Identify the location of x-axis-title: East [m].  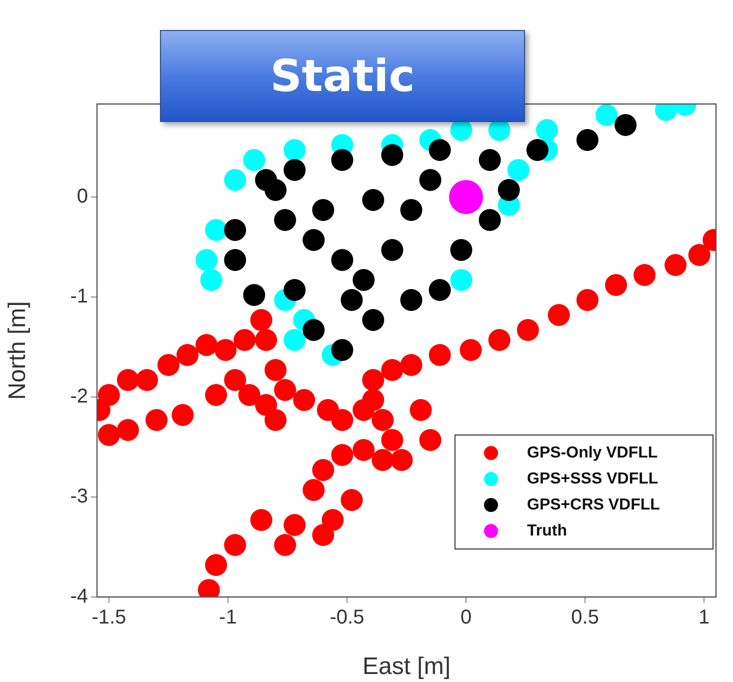
(406, 666).